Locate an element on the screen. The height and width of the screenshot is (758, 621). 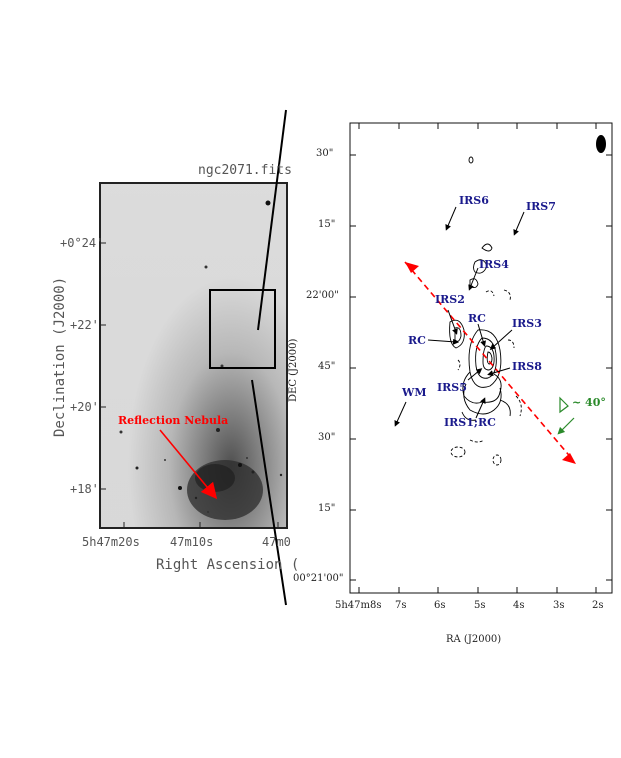
outflow-axis-line is located at coordinates (489, 361).